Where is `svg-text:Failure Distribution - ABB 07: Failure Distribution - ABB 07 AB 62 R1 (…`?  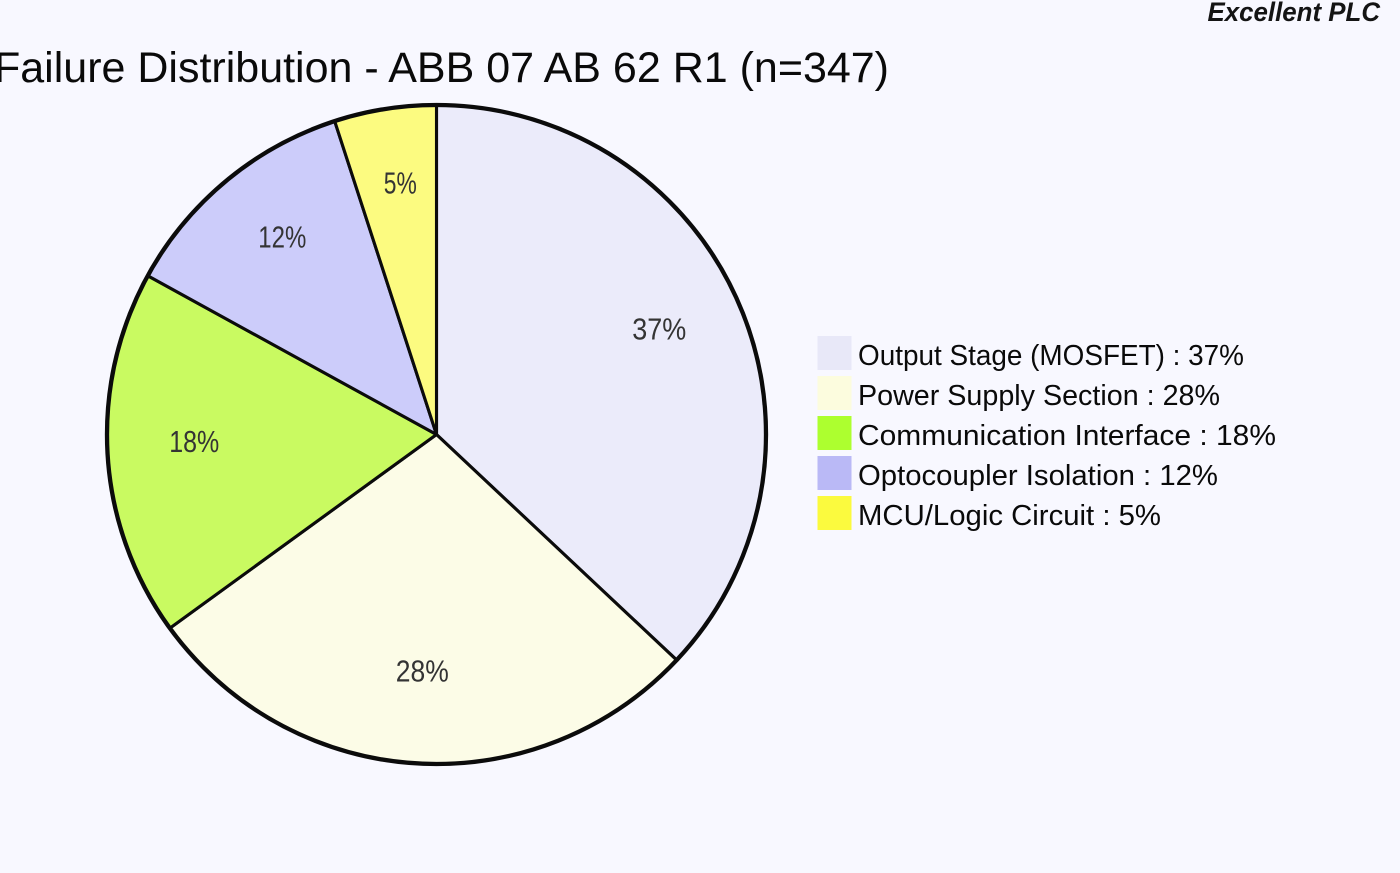
svg-text:Failure Distribution - ABB 07: Failure Distribution - ABB 07 AB 62 R1 (… is located at coordinates (444, 68).